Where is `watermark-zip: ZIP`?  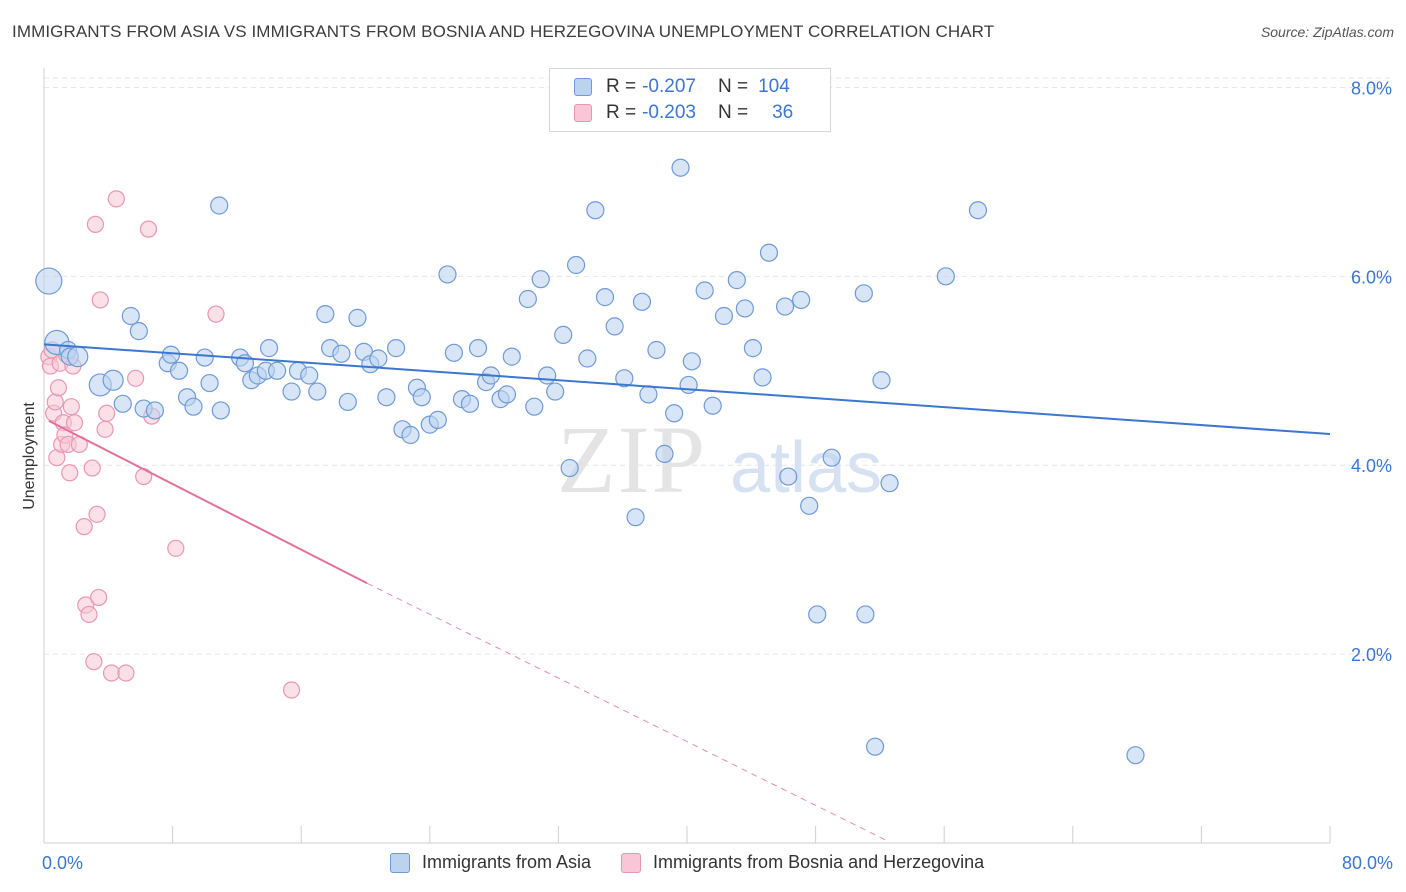
watermark-zip: ZIP is located at coordinates (632, 459).